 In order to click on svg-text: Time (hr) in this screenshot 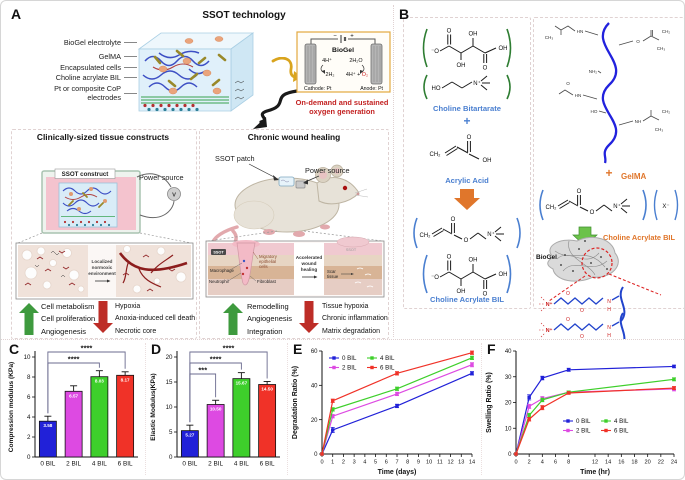, I will do `click(595, 472)`.